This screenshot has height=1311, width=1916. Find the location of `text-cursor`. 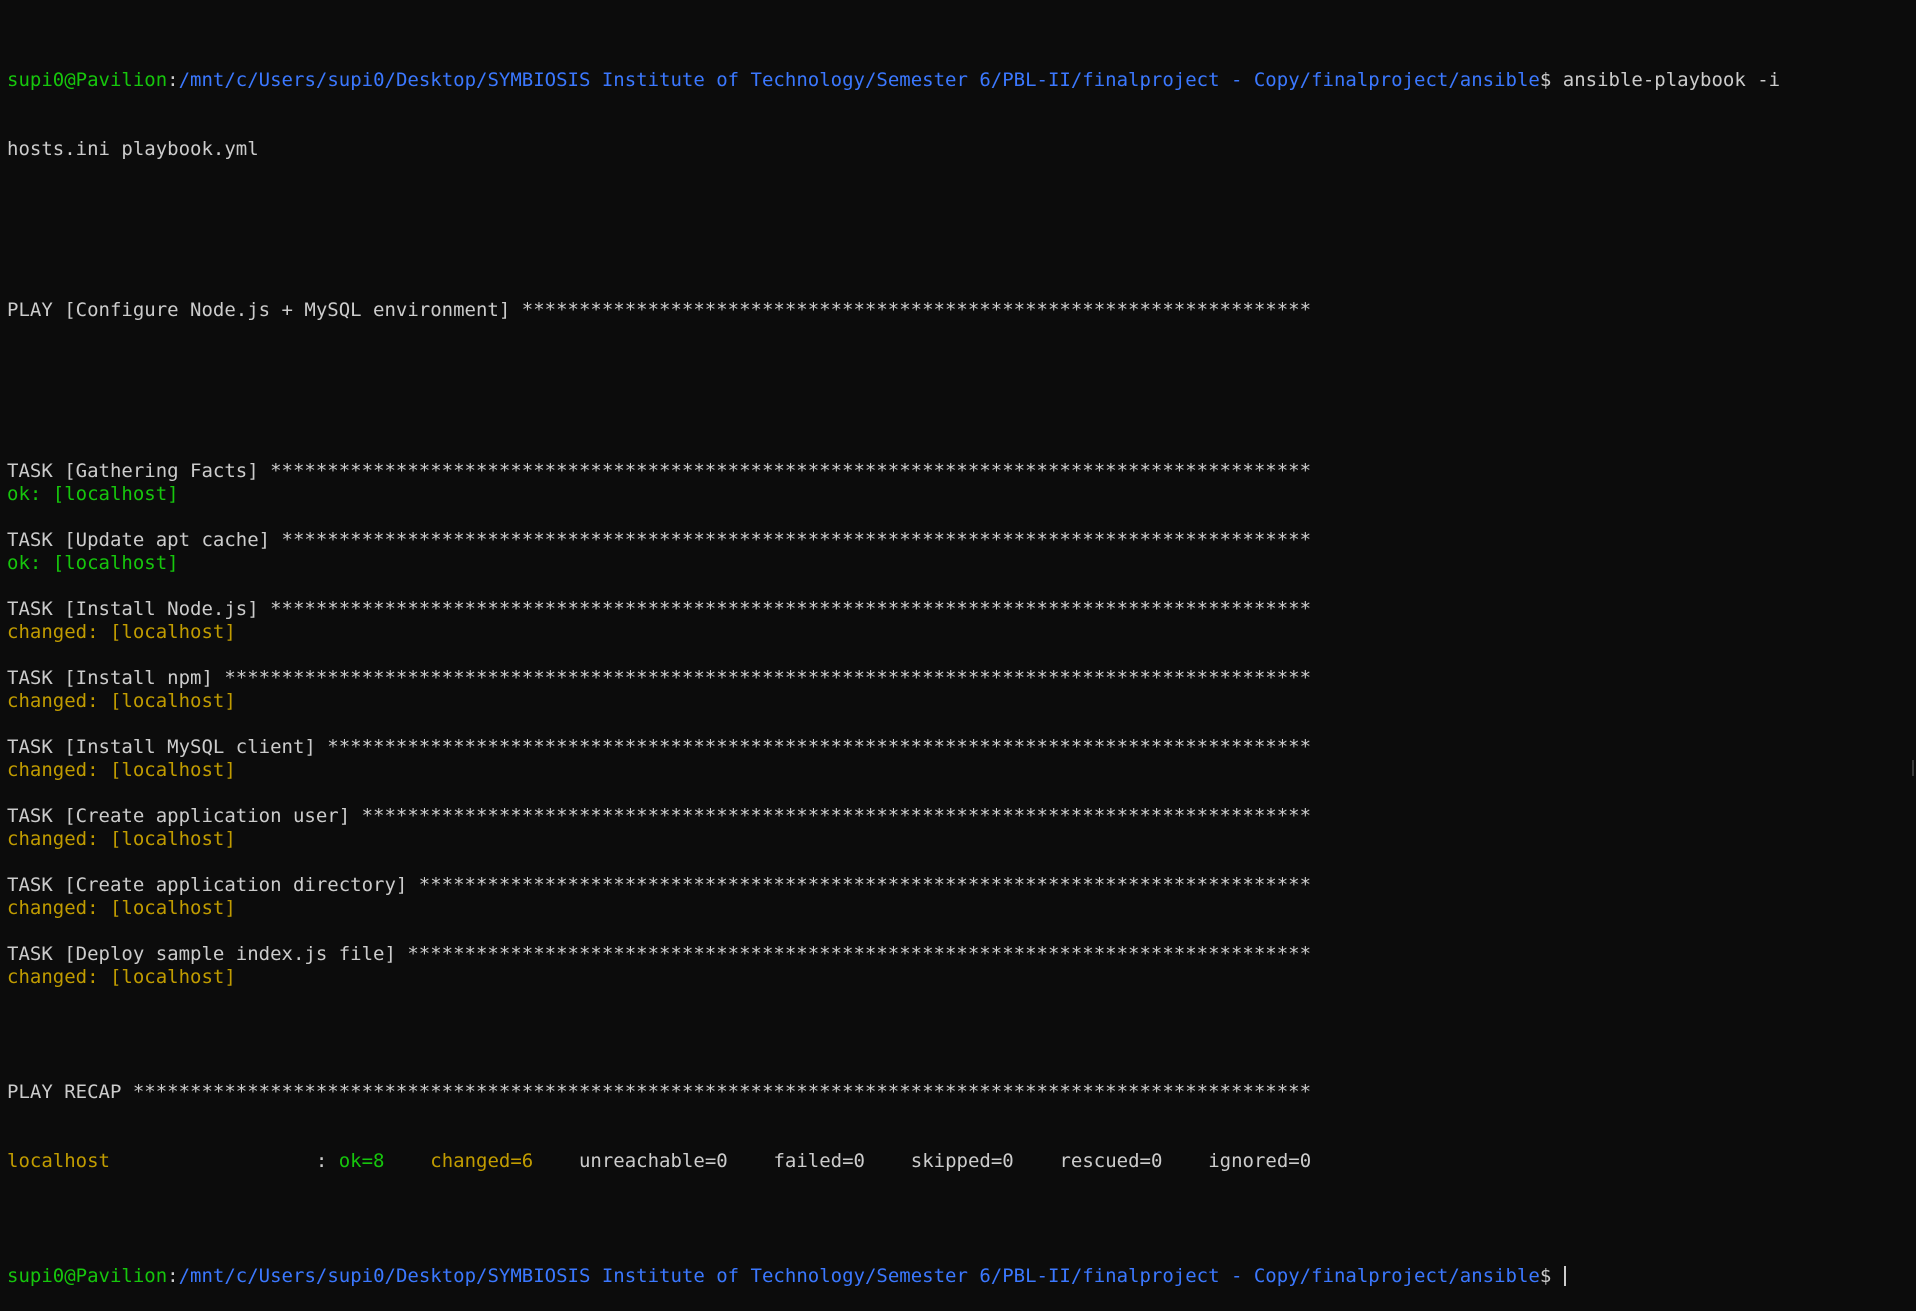

text-cursor is located at coordinates (1564, 1276).